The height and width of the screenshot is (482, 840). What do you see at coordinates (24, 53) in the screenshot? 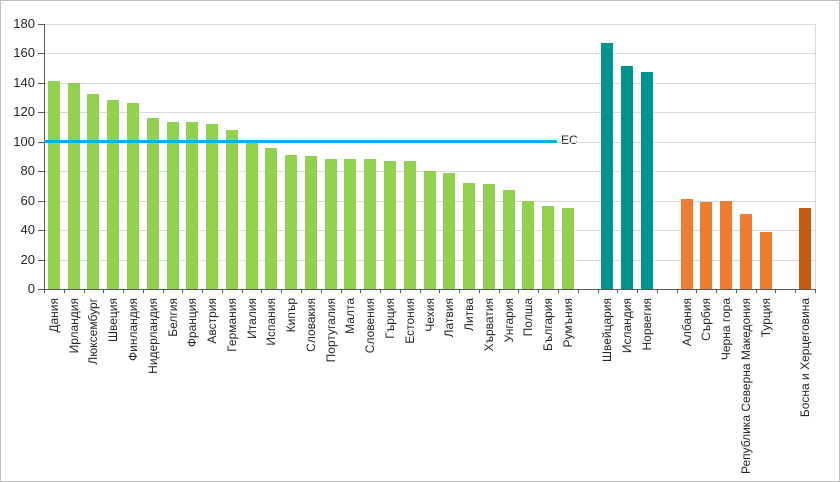
I see `y-axis-label: 160` at bounding box center [24, 53].